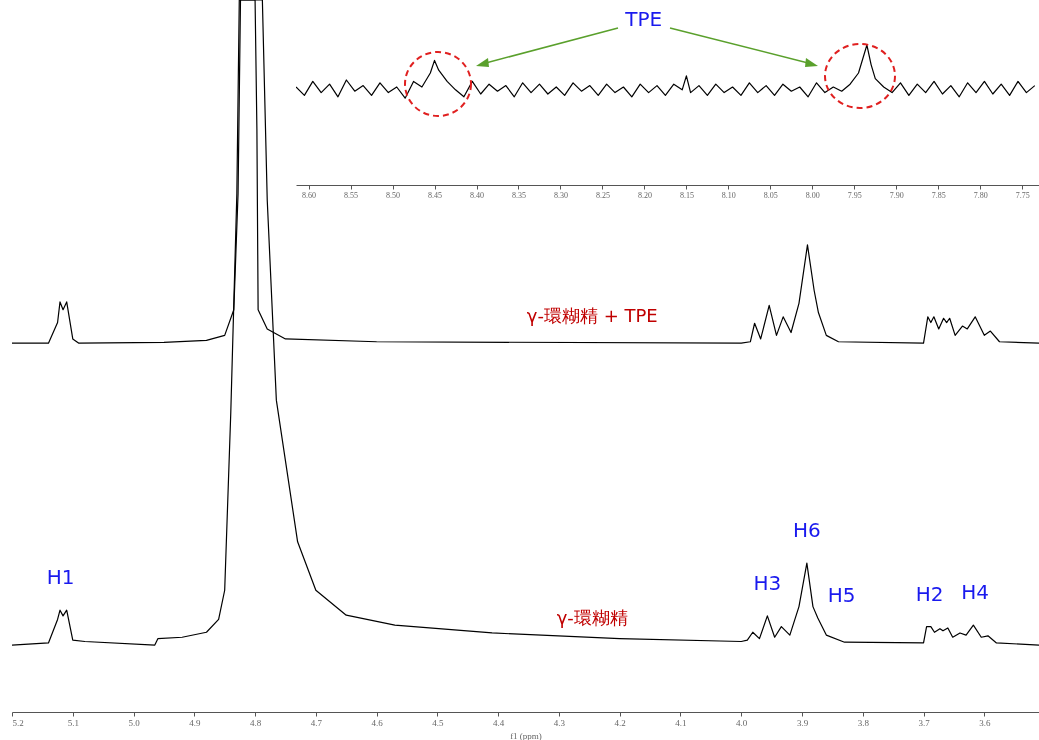 The width and height of the screenshot is (1039, 740). I want to click on x-tick-label: 4.5, so click(438, 722).